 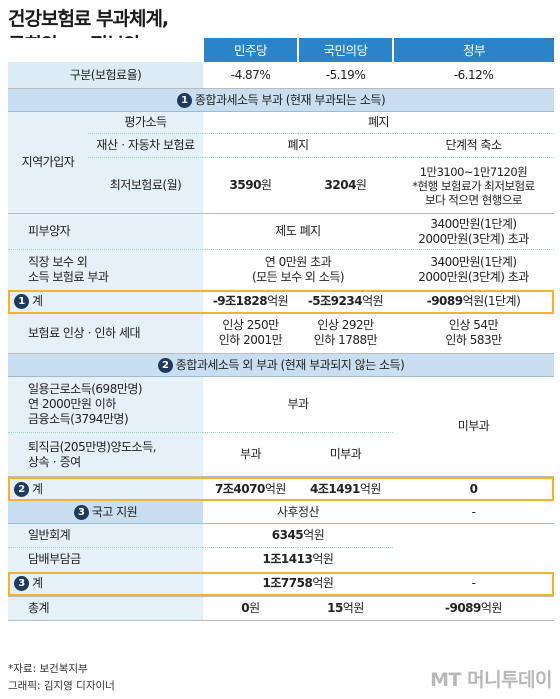 I want to click on jaesan-label: 재산ㆍ자동차 보험료, so click(x=145, y=145).